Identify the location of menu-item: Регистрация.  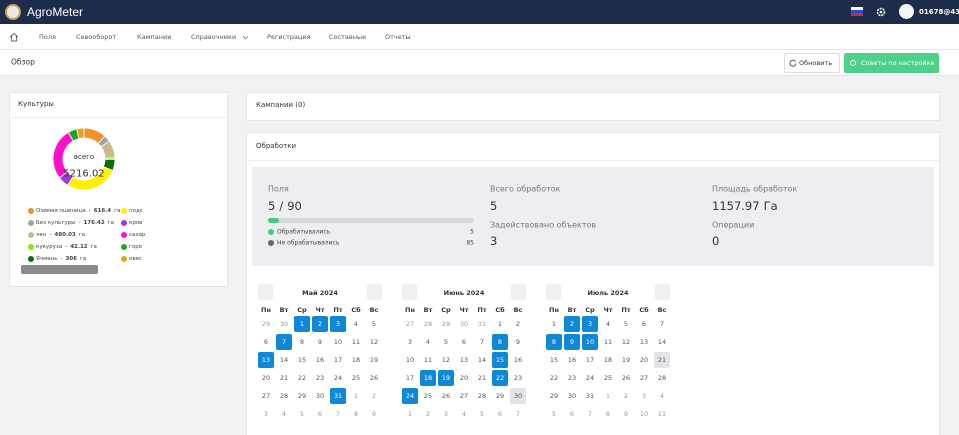
(289, 37).